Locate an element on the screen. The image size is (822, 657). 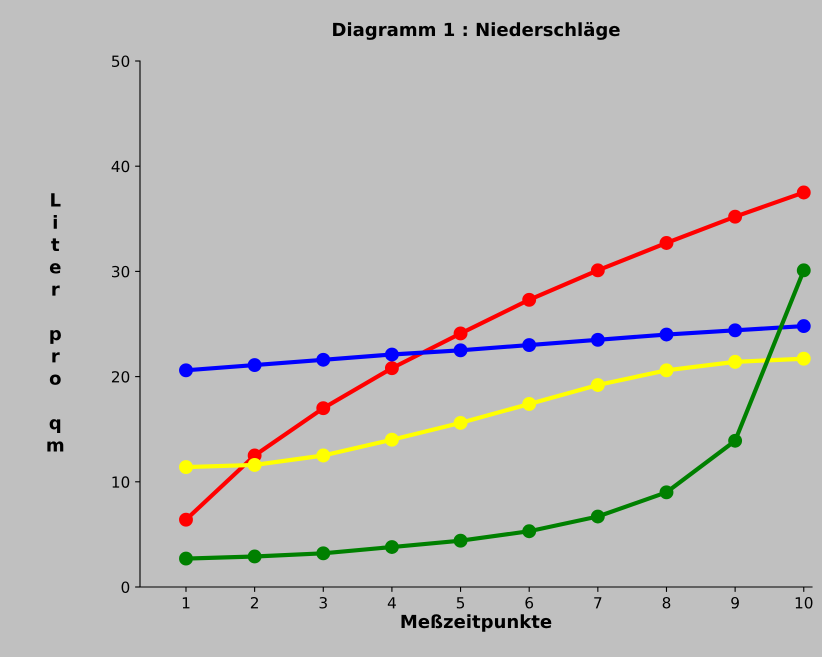
x-tick-label: 7 is located at coordinates (598, 602).